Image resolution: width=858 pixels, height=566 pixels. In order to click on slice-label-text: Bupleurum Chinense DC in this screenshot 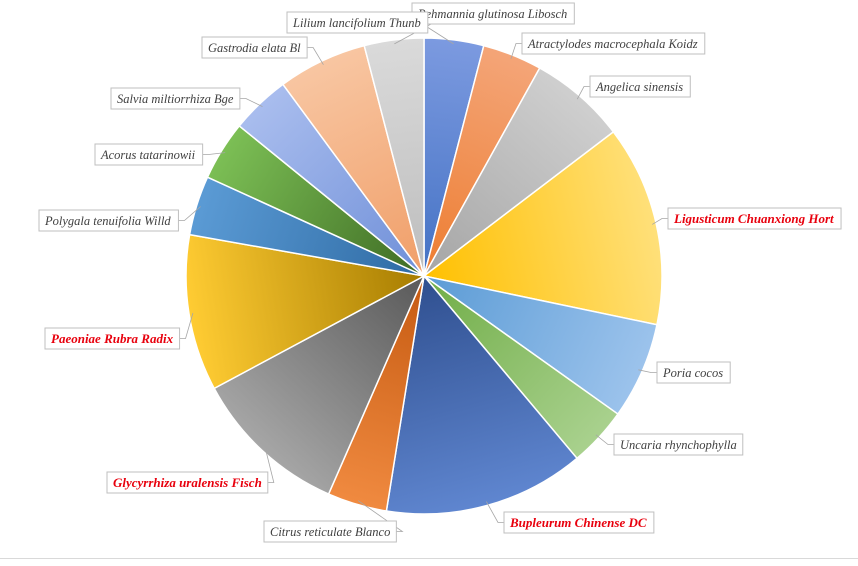, I will do `click(578, 522)`.